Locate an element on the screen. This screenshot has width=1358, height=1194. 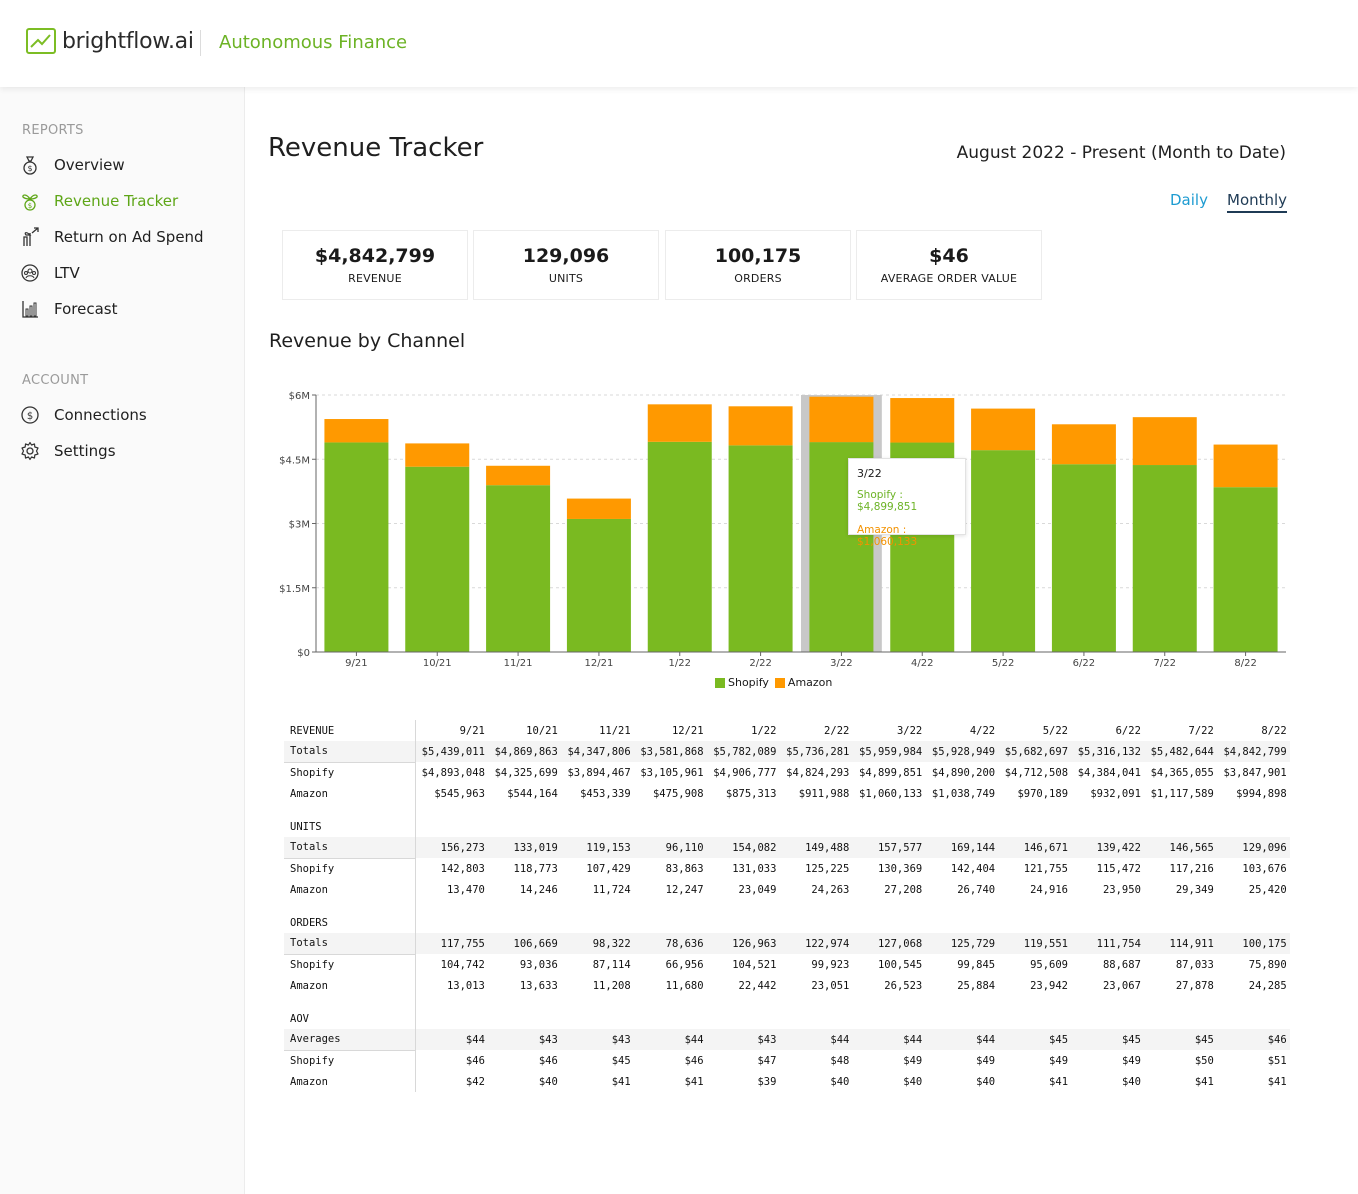
table-cell: 96,110 is located at coordinates (670, 847).